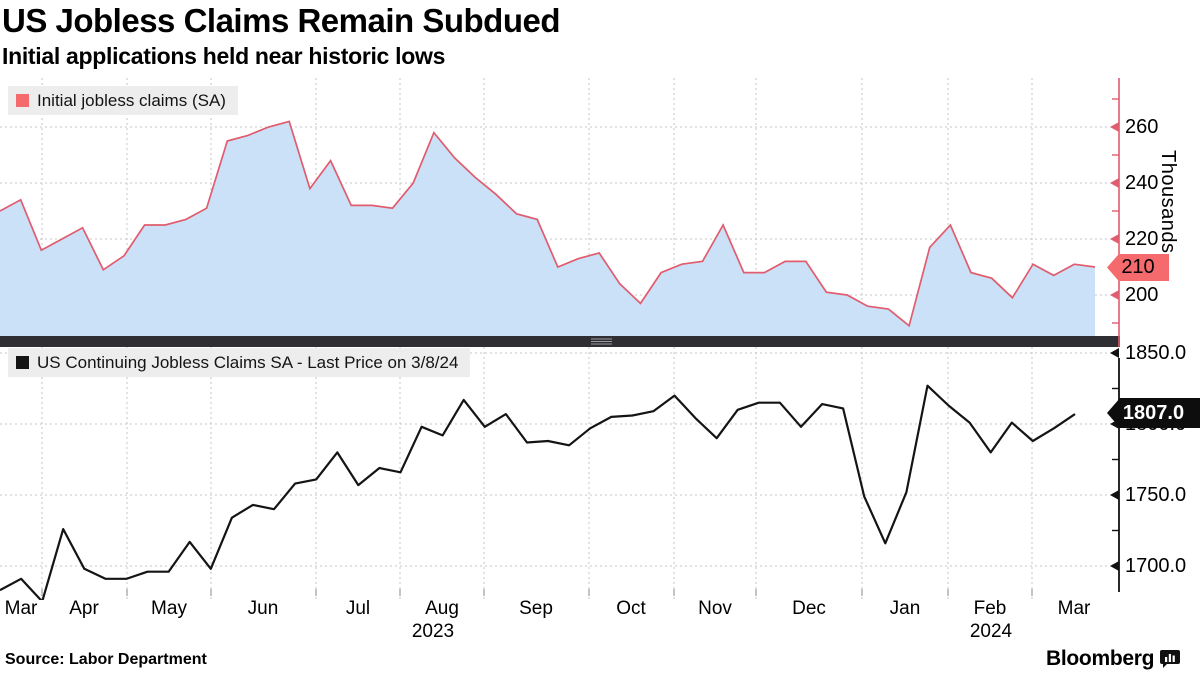  I want to click on legend-swatch-black, so click(22, 362).